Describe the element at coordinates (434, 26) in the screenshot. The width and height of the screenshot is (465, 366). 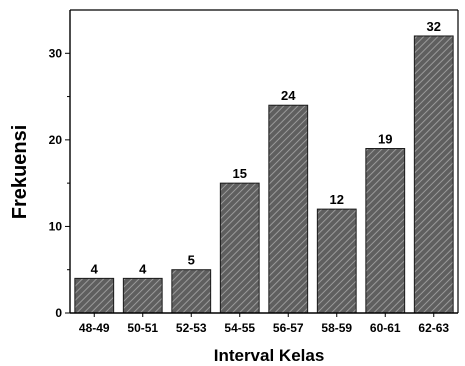
I see `data-label-62-63: 32` at that location.